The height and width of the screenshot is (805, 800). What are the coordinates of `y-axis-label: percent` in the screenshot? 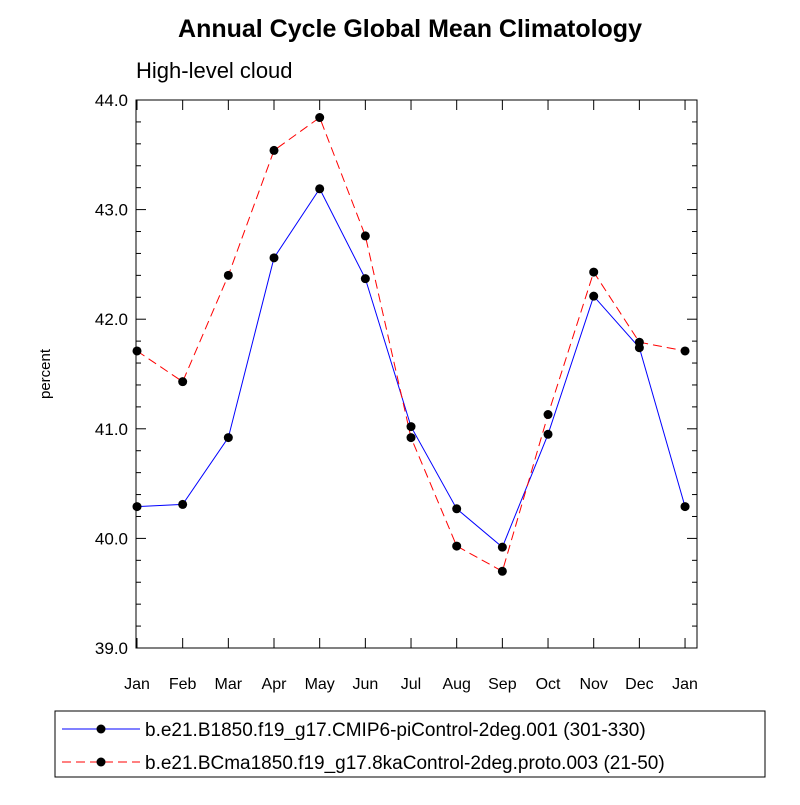 It's located at (45, 373).